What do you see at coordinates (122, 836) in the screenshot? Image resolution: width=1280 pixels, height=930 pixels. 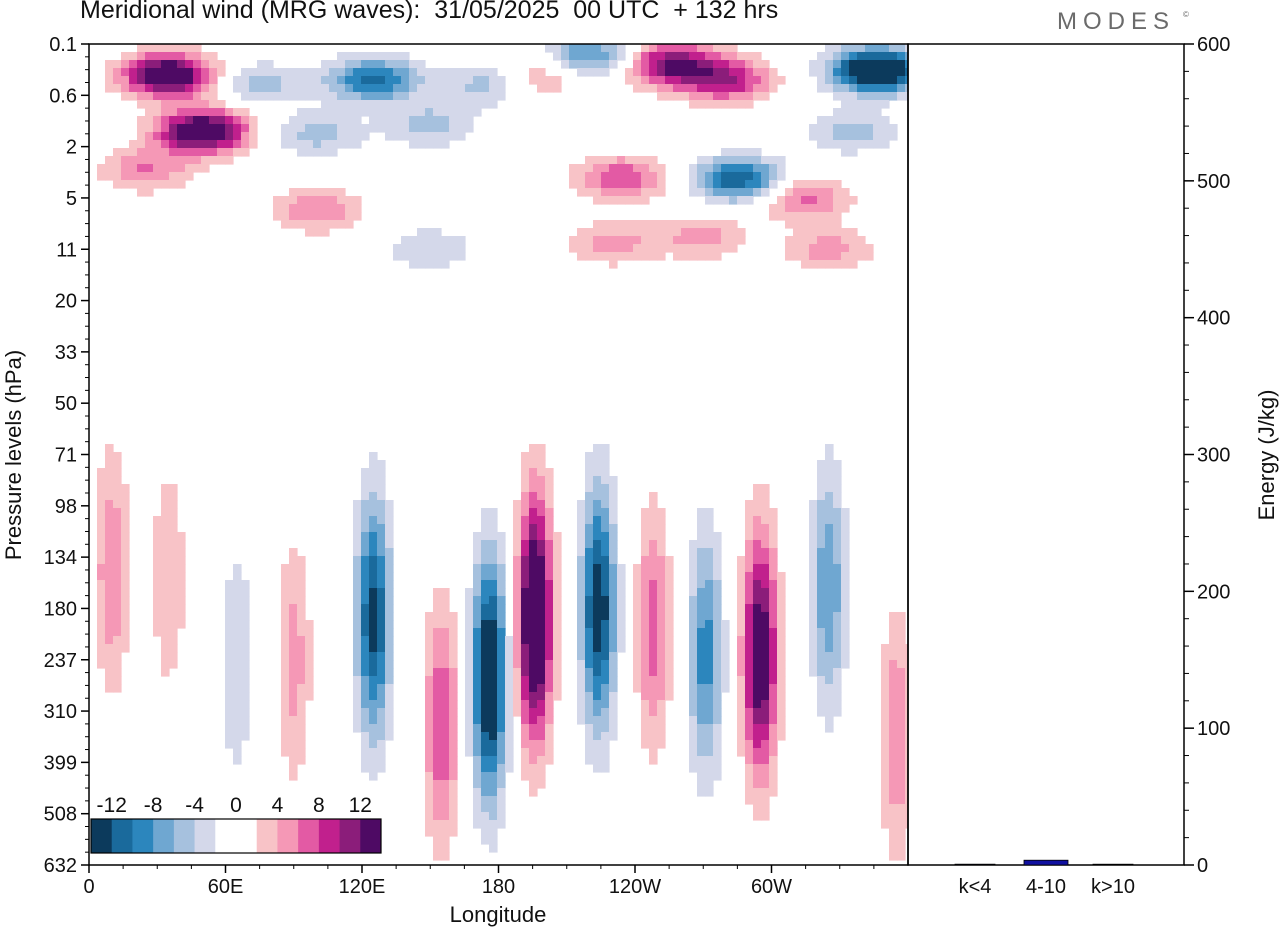 I see `colorbar-swatch` at bounding box center [122, 836].